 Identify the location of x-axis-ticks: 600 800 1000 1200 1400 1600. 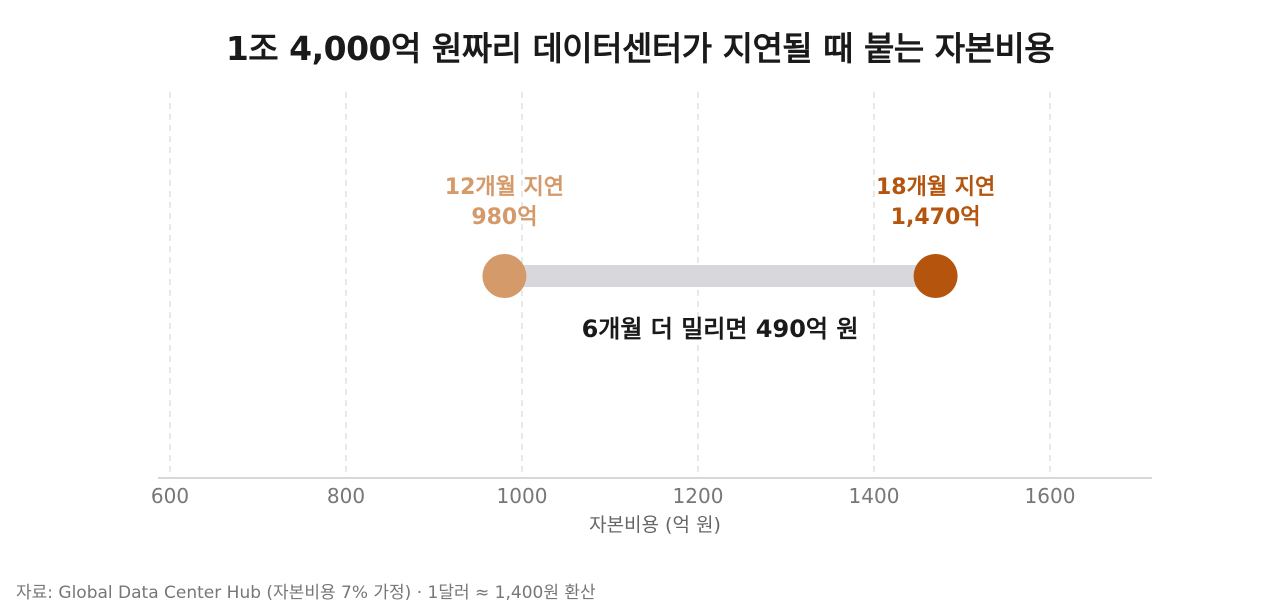
(613, 496).